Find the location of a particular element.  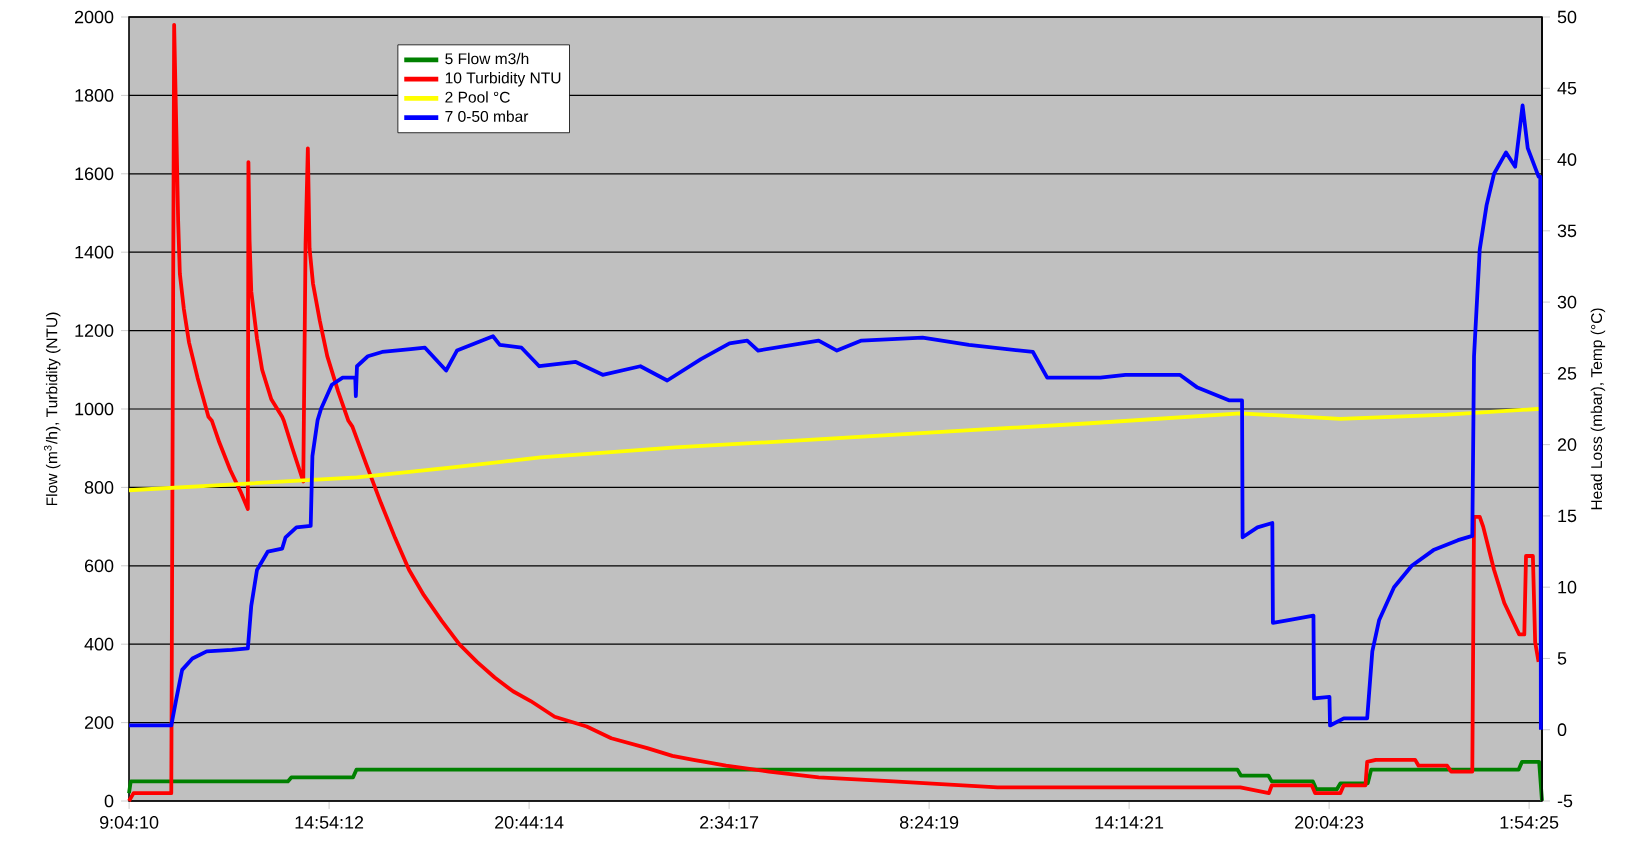

y2-tick-label: 0 is located at coordinates (1562, 730).